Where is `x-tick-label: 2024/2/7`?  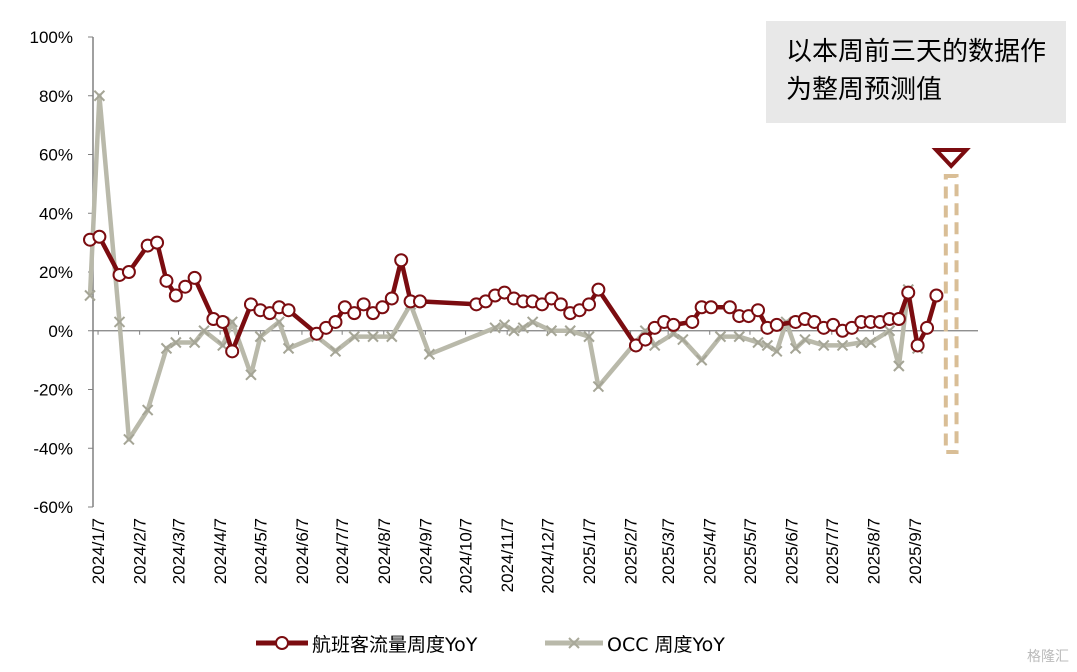
x-tick-label: 2024/2/7 is located at coordinates (140, 551).